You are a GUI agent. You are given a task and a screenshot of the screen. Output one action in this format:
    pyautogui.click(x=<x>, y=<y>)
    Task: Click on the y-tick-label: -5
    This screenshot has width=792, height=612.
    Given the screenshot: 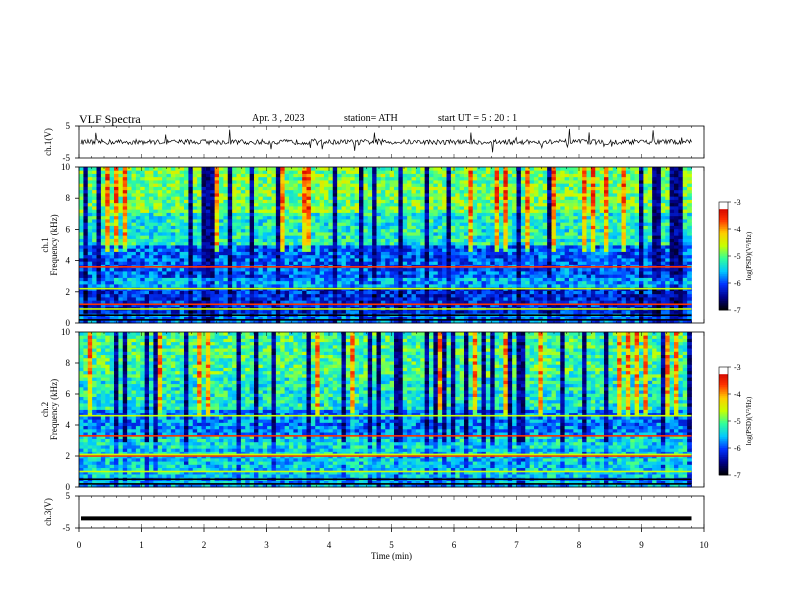 What is the action you would take?
    pyautogui.click(x=67, y=158)
    